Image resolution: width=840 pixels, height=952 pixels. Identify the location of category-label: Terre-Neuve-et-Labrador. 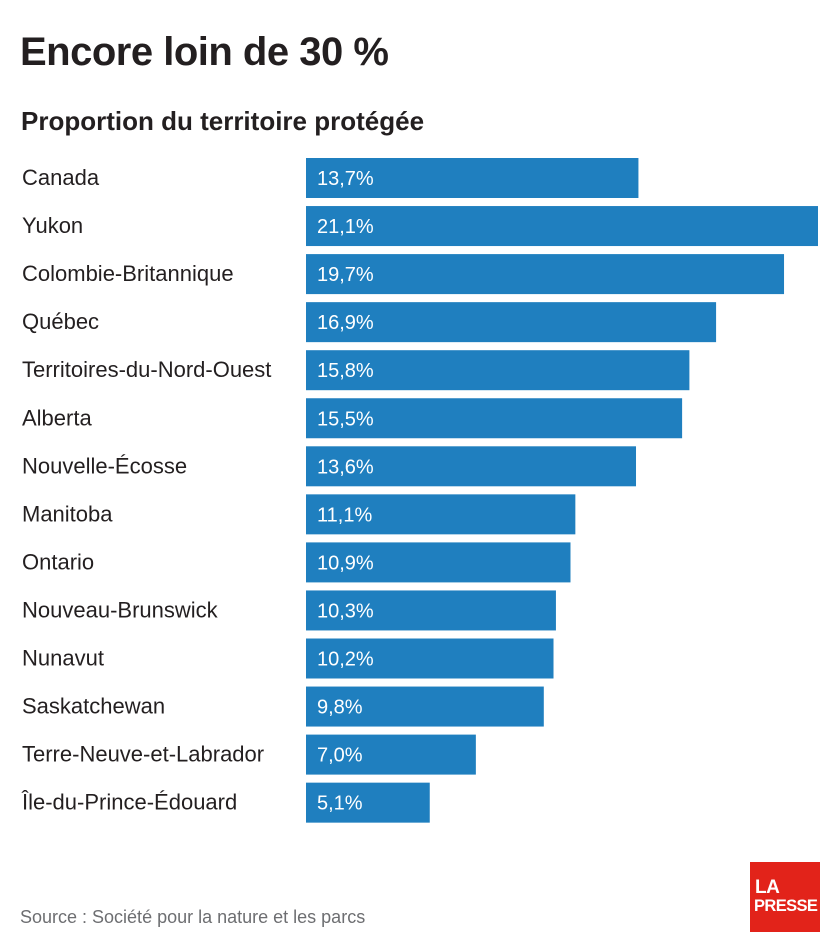
(143, 754).